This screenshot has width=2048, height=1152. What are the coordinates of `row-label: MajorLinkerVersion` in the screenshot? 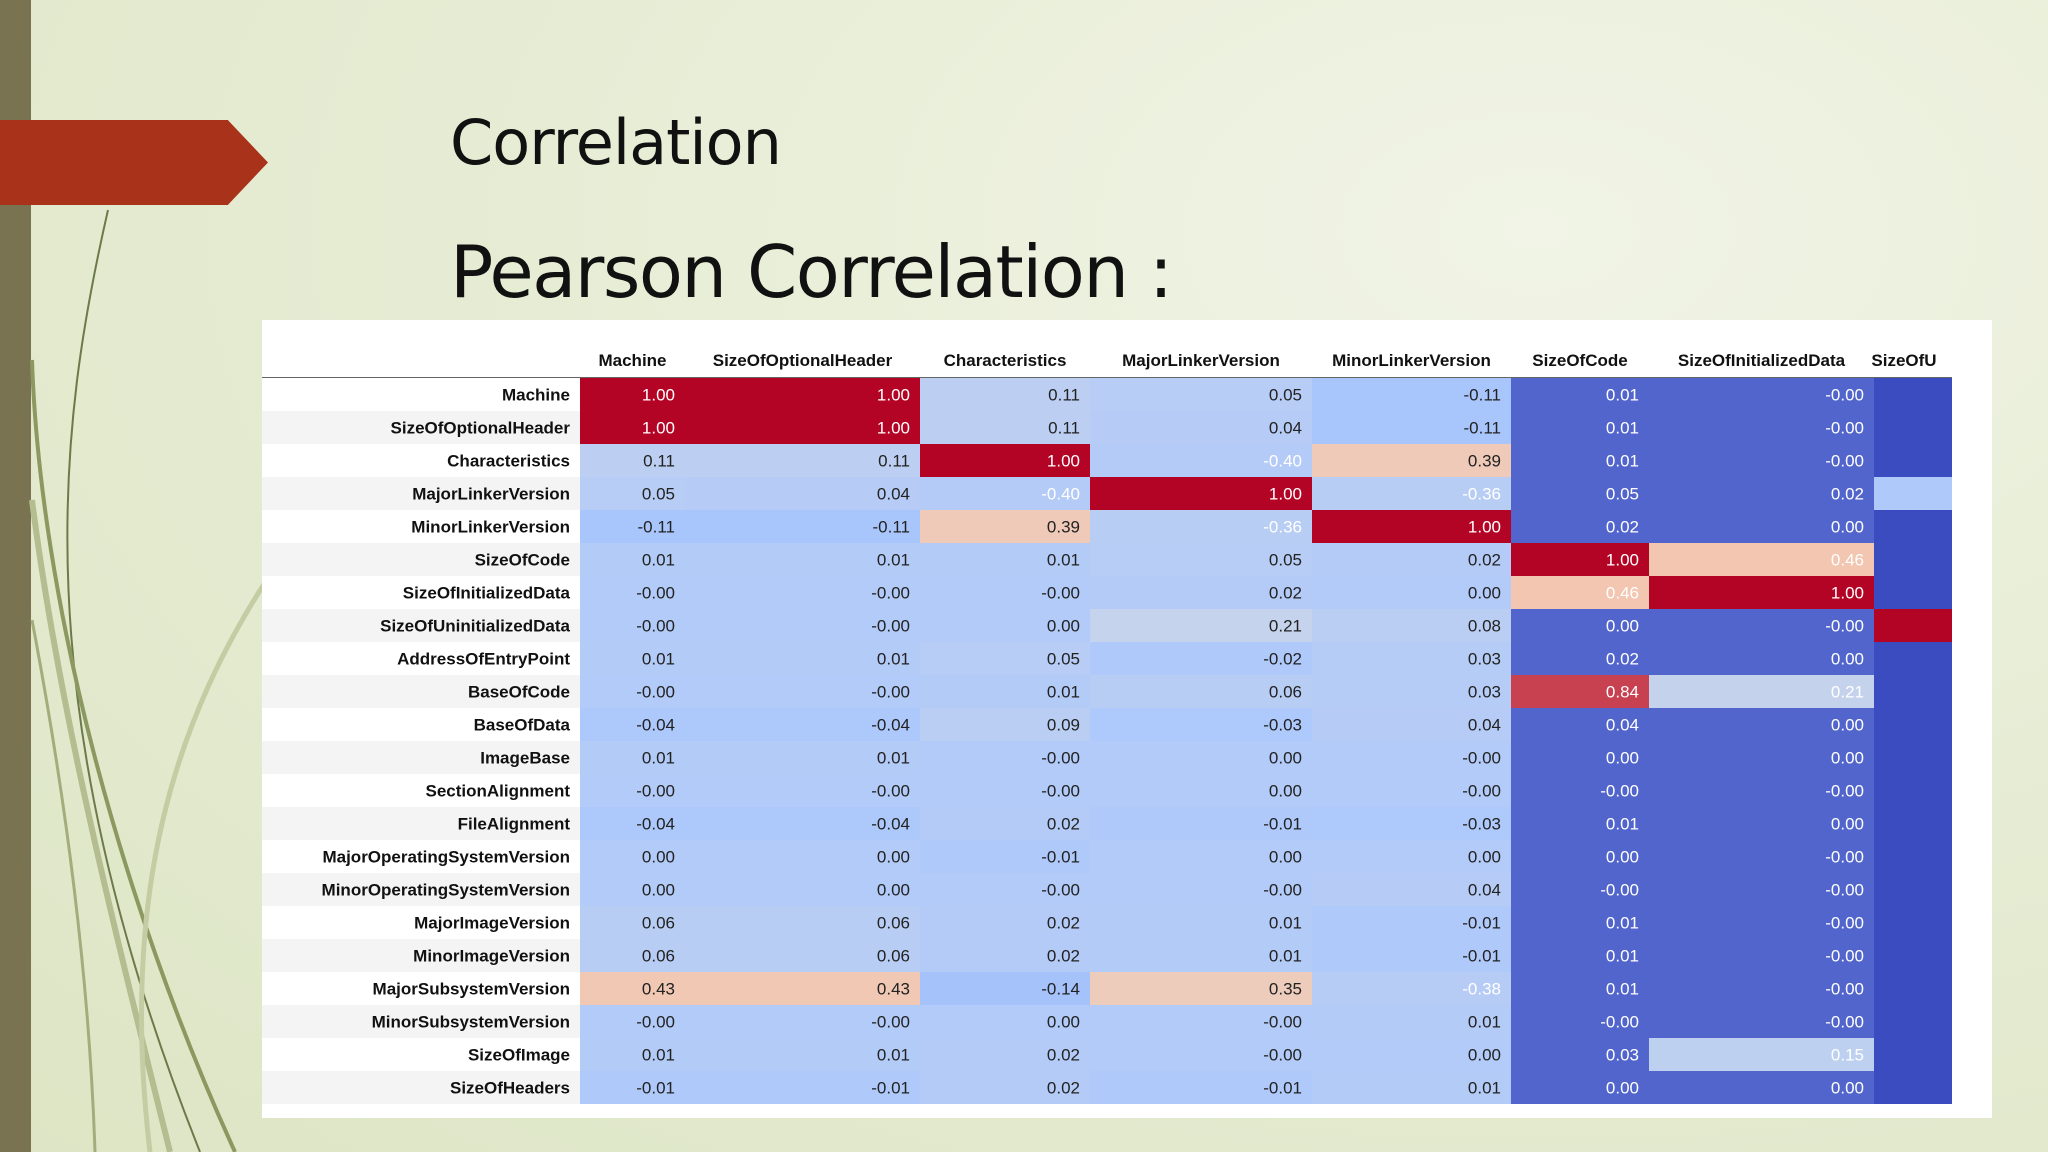 It's located at (491, 494).